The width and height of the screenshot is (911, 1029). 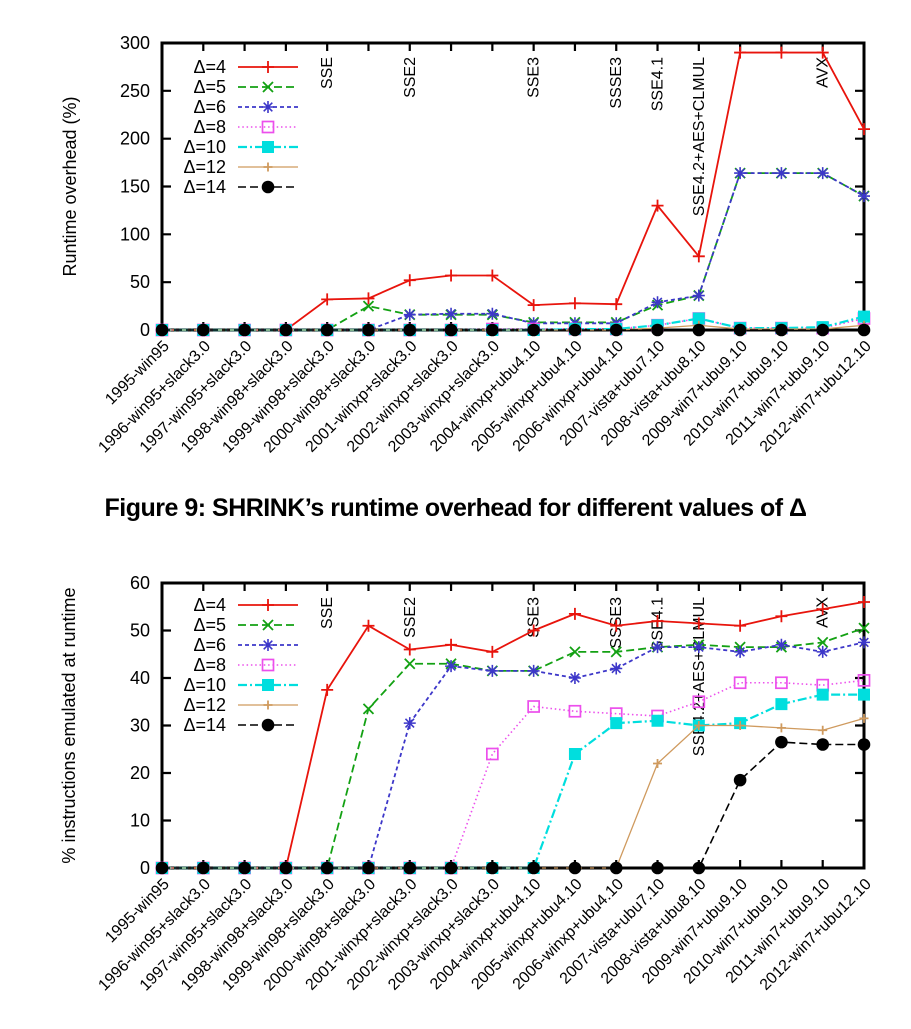 I want to click on svg-text: 100, so click(x=135, y=234).